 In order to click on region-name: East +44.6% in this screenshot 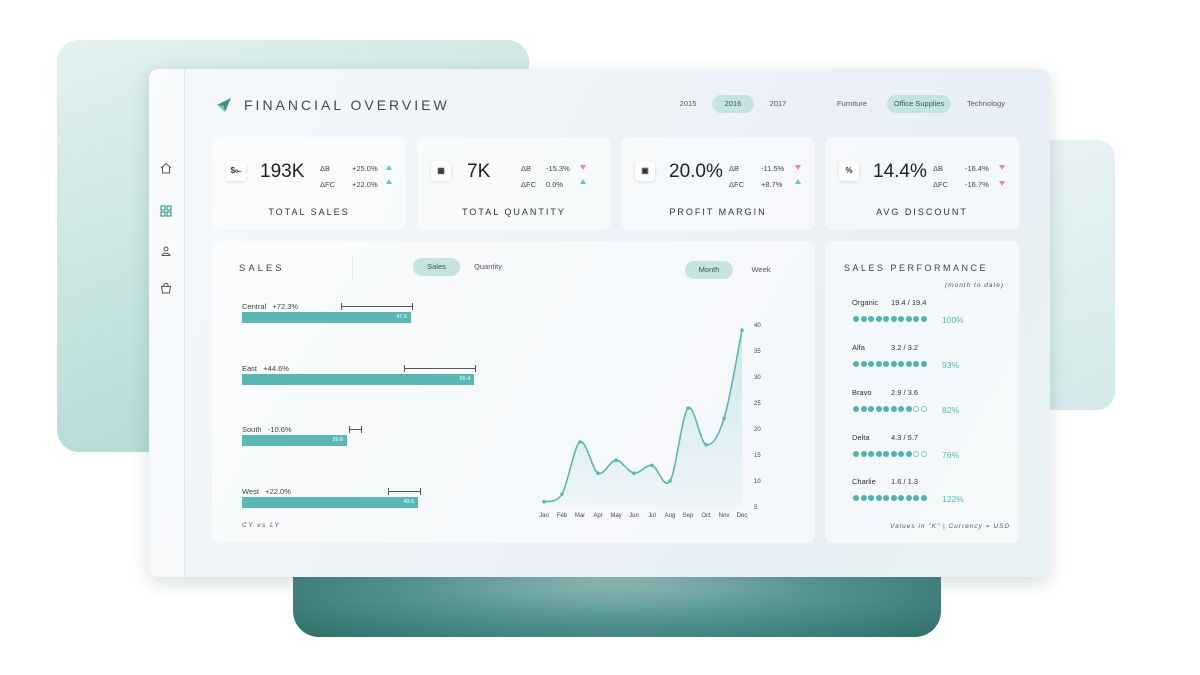, I will do `click(265, 368)`.